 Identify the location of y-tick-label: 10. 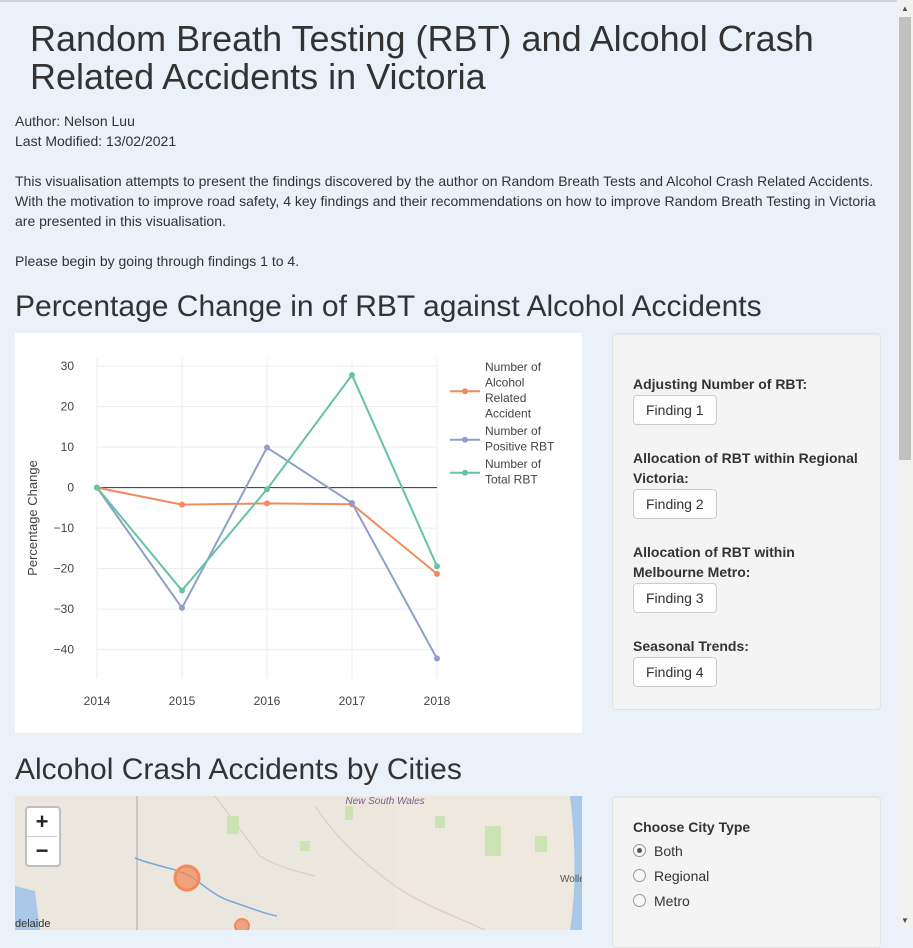
(68, 447).